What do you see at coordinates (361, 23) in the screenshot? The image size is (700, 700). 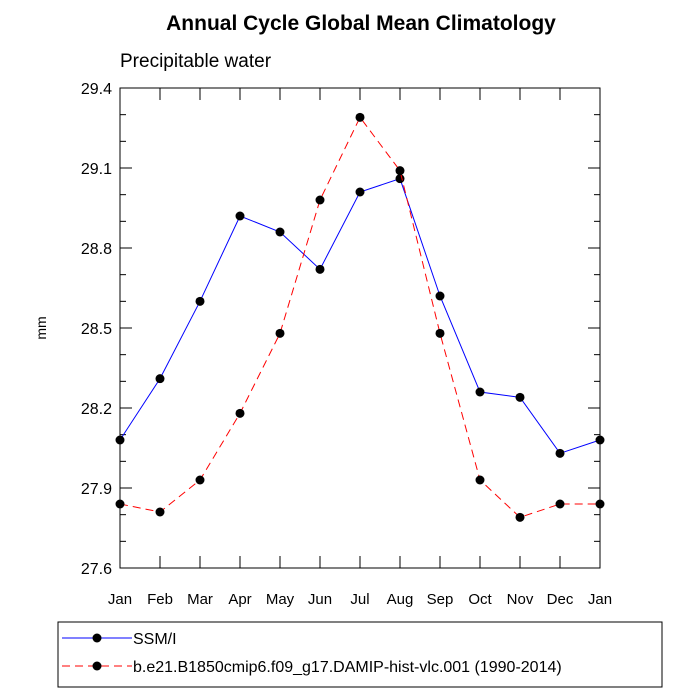 I see `chart-title: Annual Cycle Global Mean Climatology` at bounding box center [361, 23].